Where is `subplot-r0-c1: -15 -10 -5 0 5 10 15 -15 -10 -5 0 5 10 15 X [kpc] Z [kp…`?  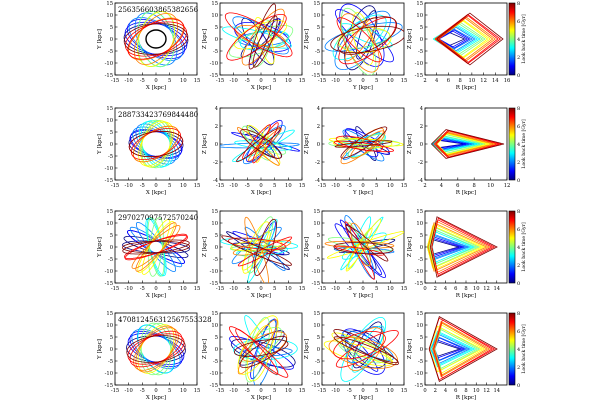 subplot-r0-c1: -15 -10 -5 0 5 10 15 -15 -10 -5 0 5 10 15 X [kpc] Z [kp… is located at coordinates (253, 46).